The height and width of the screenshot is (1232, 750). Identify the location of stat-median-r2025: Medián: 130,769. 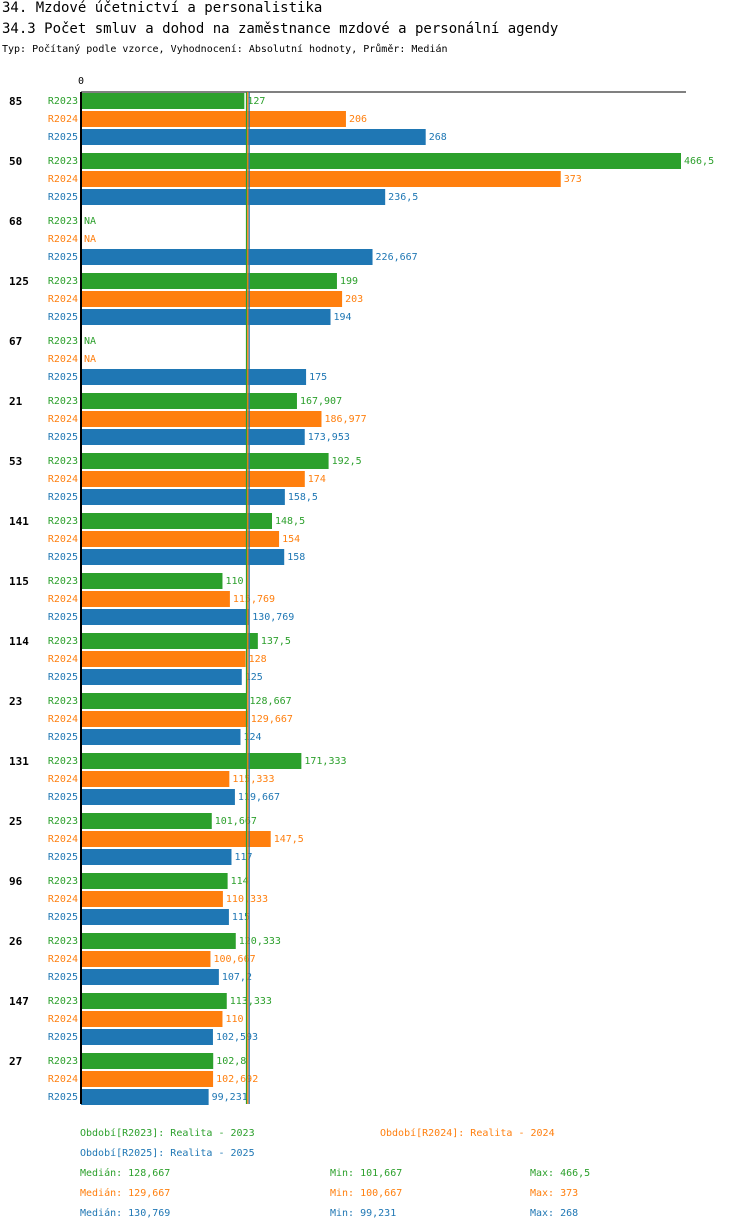
(125, 1213).